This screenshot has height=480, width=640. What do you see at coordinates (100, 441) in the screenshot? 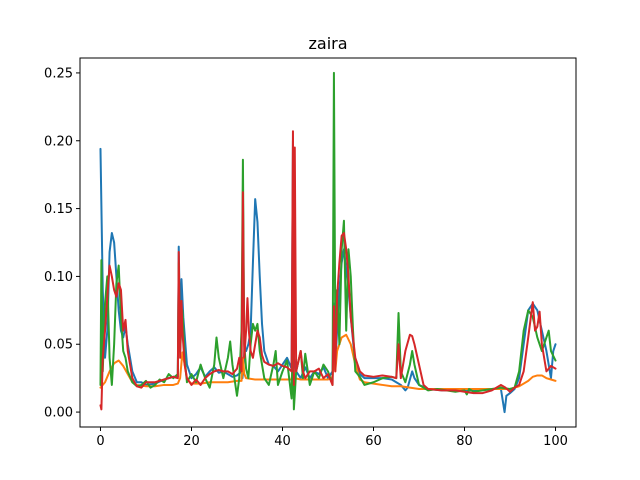
I see `x-tick-label: 0` at bounding box center [100, 441].